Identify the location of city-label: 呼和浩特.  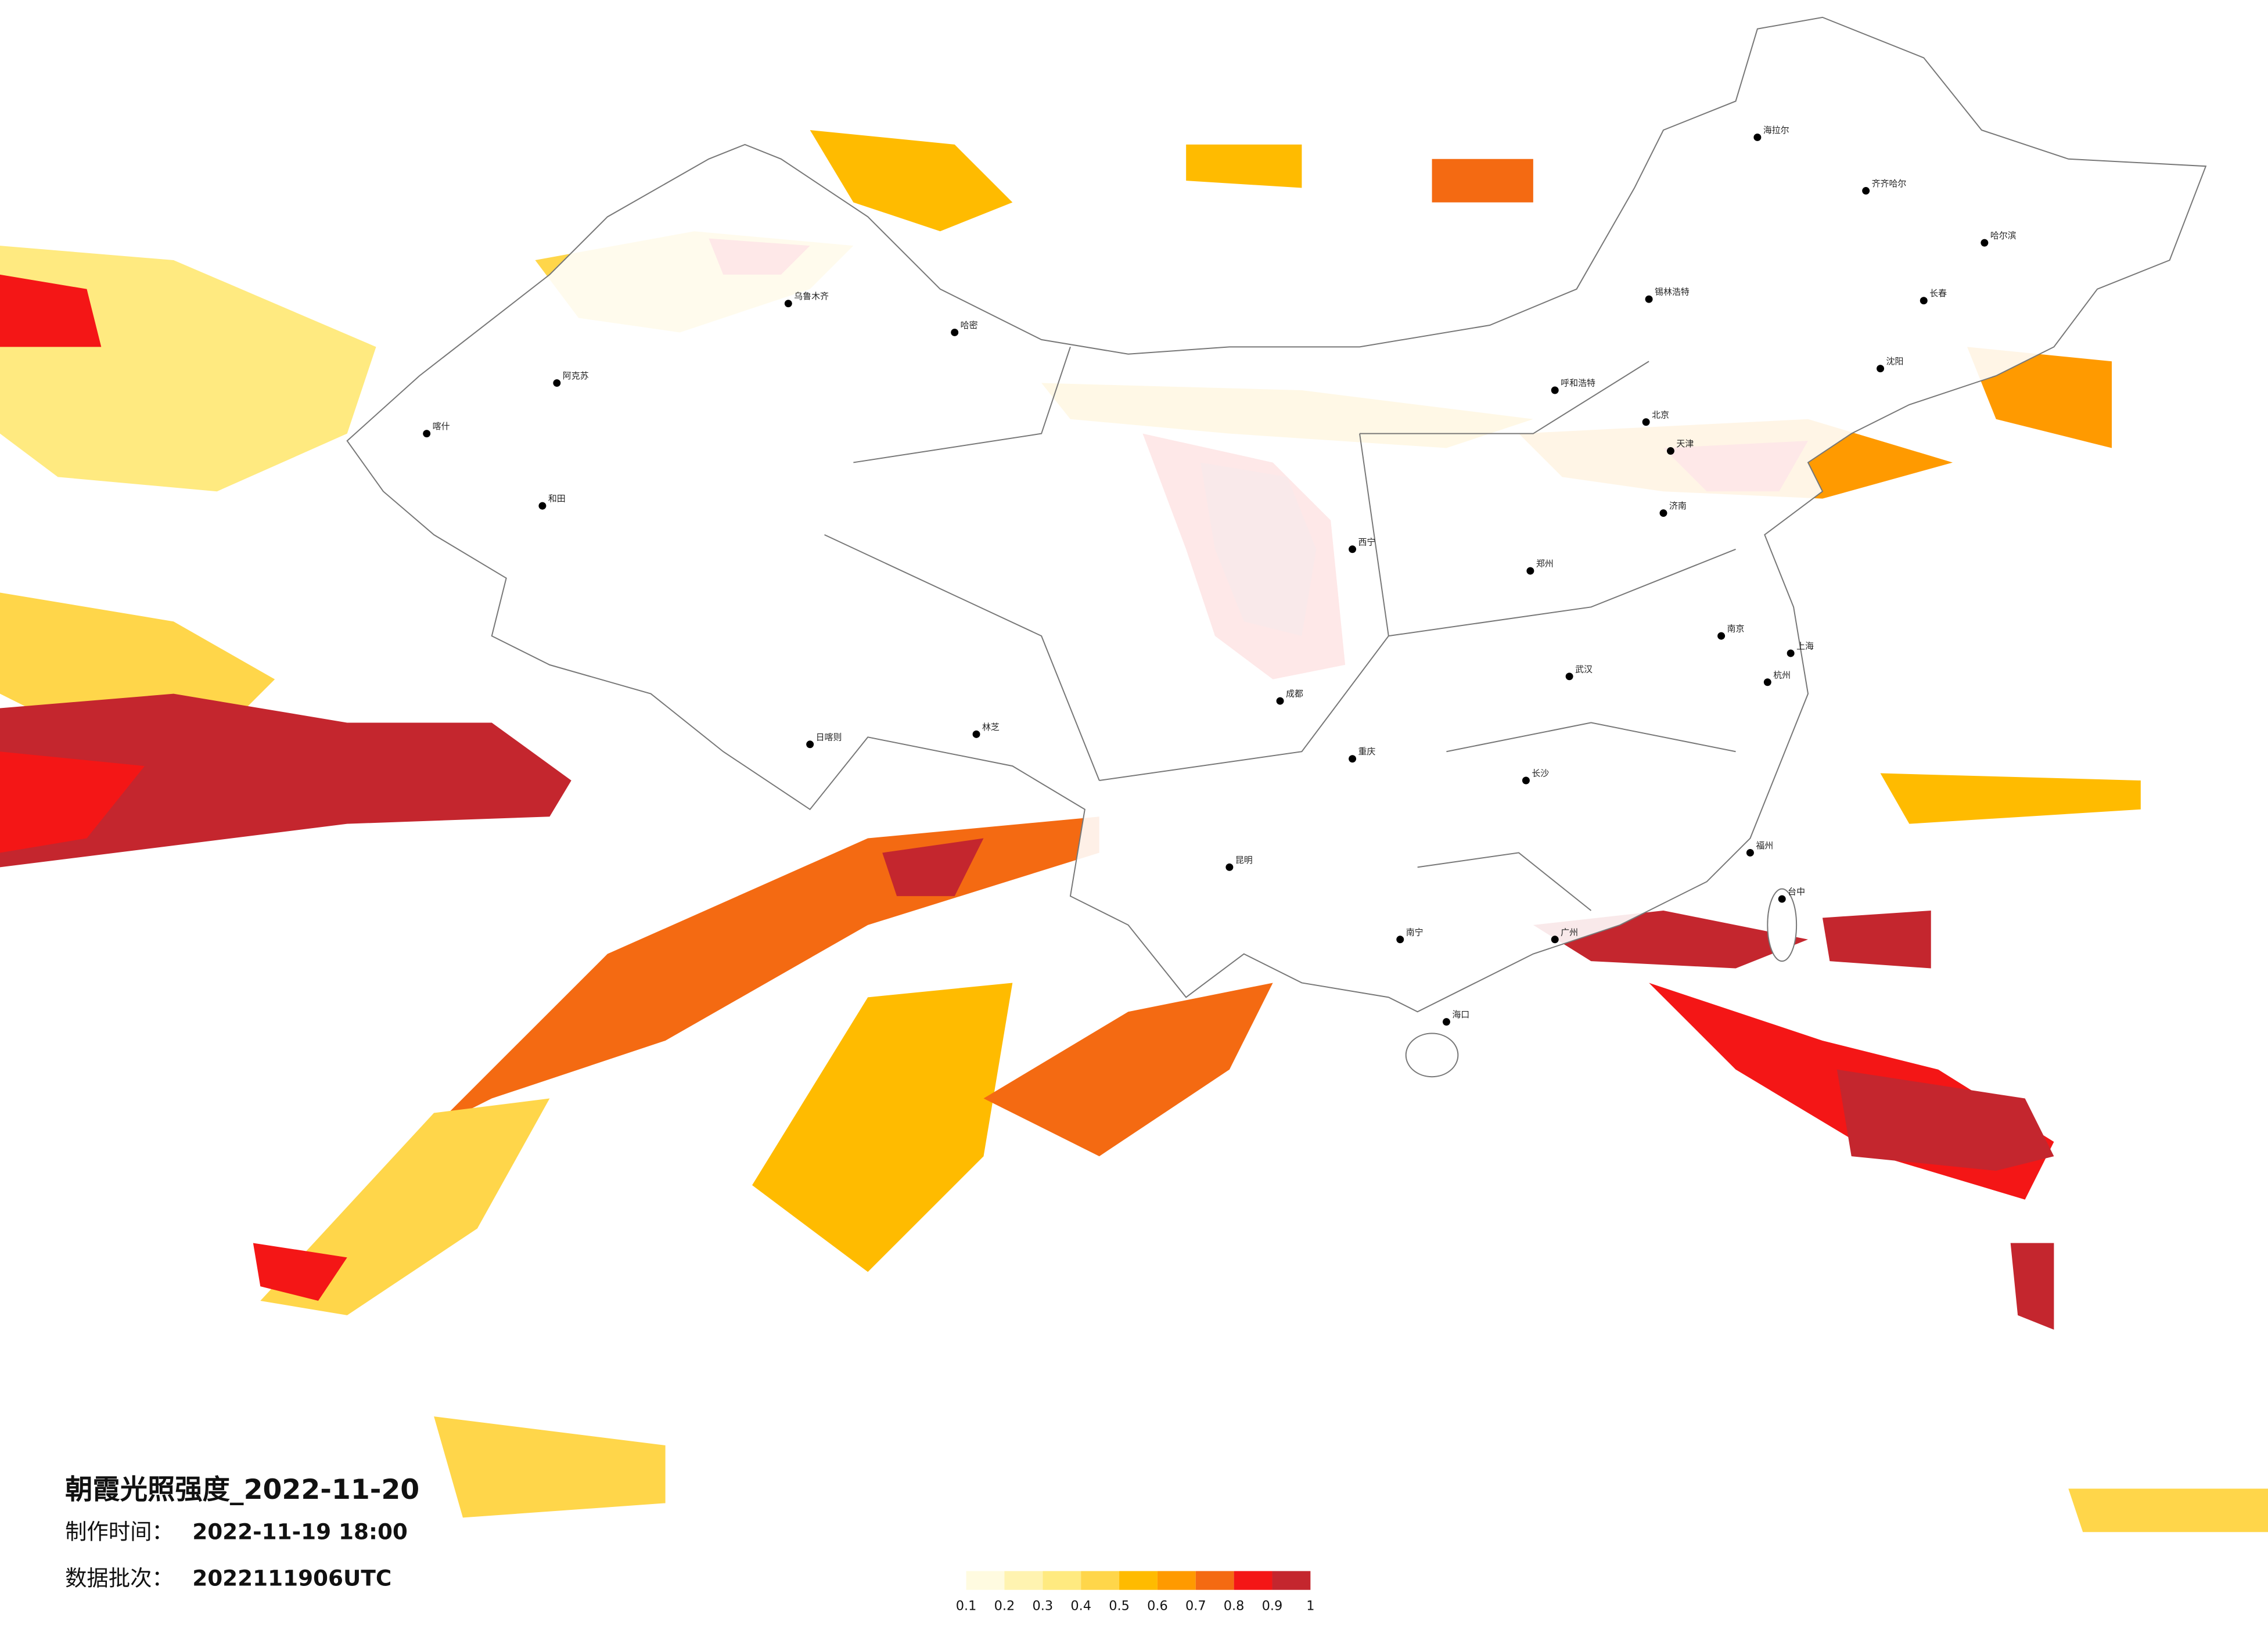
(1578, 383).